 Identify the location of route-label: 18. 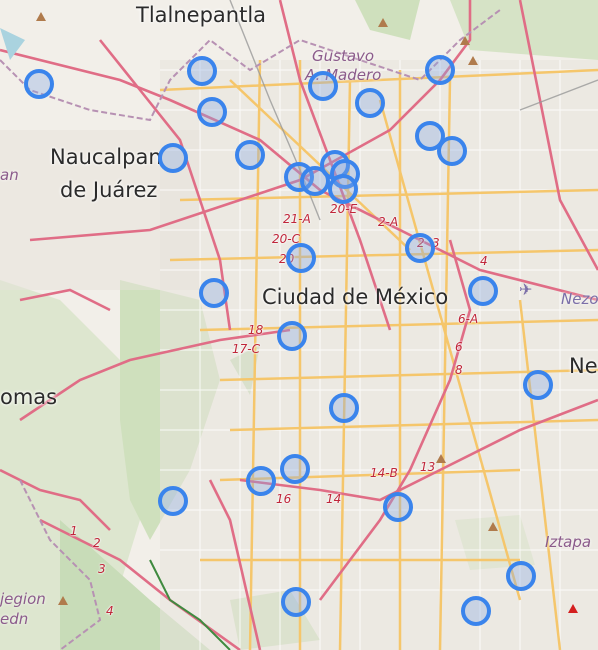
(256, 330).